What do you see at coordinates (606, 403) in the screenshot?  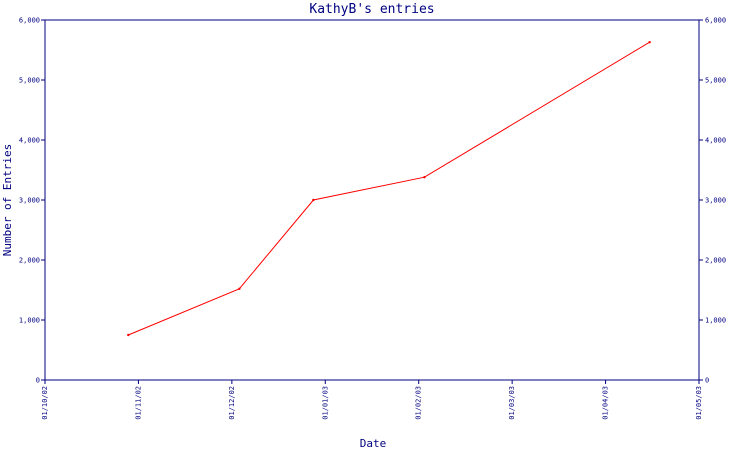 I see `x-tick-label: 01/04/03` at bounding box center [606, 403].